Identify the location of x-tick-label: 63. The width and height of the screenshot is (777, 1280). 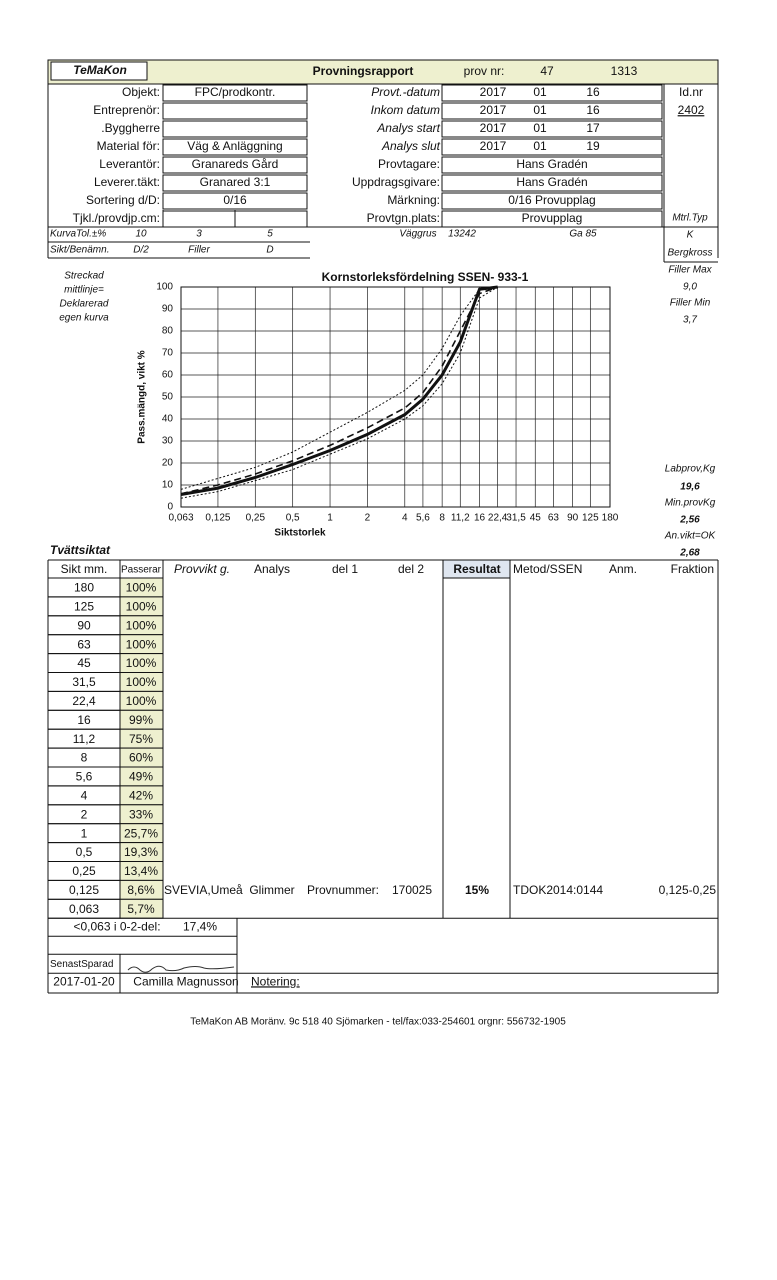
(554, 518).